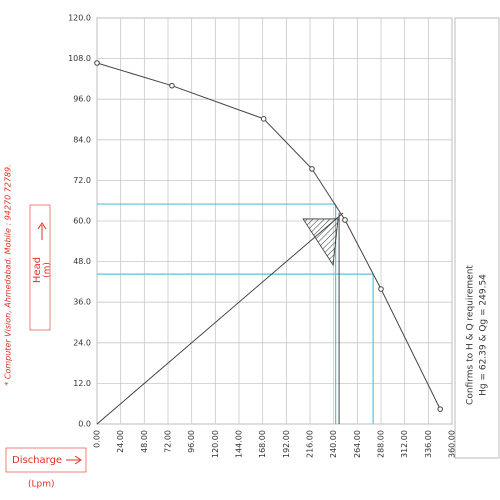  I want to click on x-tick-label: 48.00, so click(144, 441).